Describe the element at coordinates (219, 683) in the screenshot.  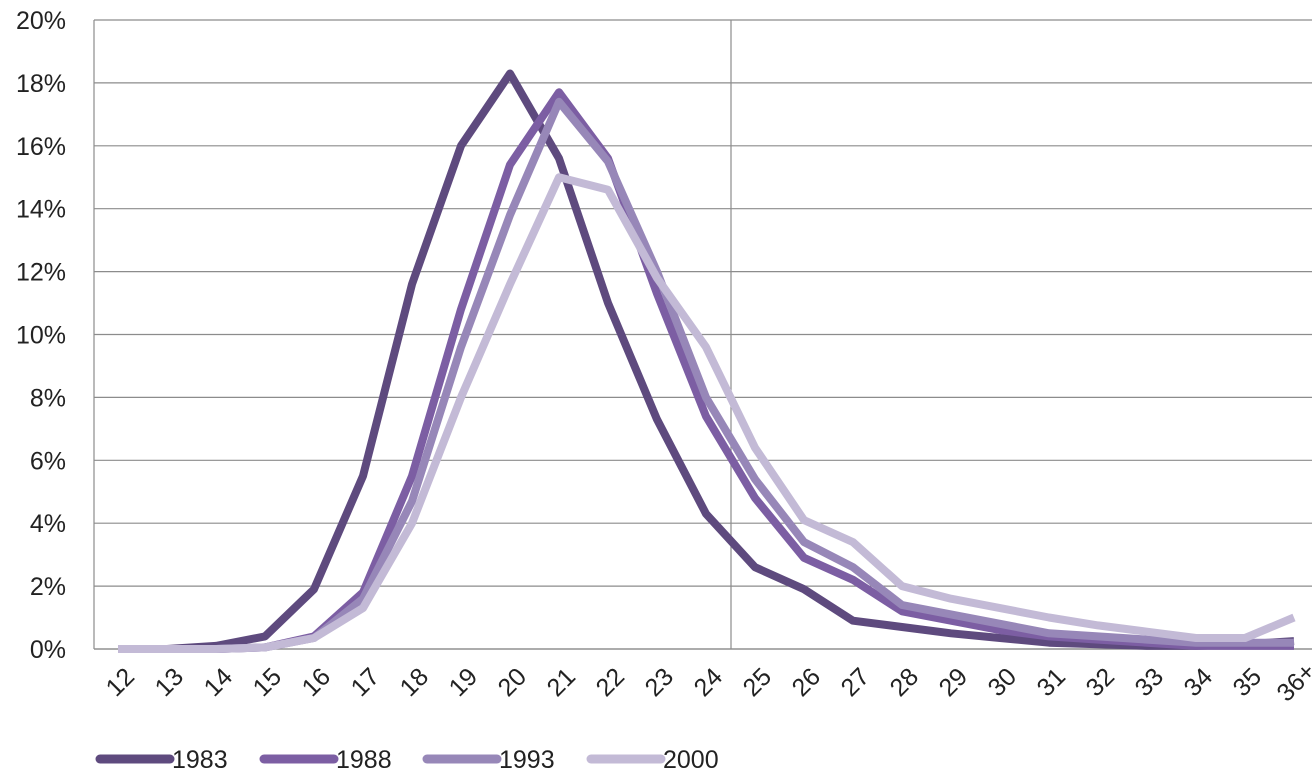
I see `x-tick-label: 14` at that location.